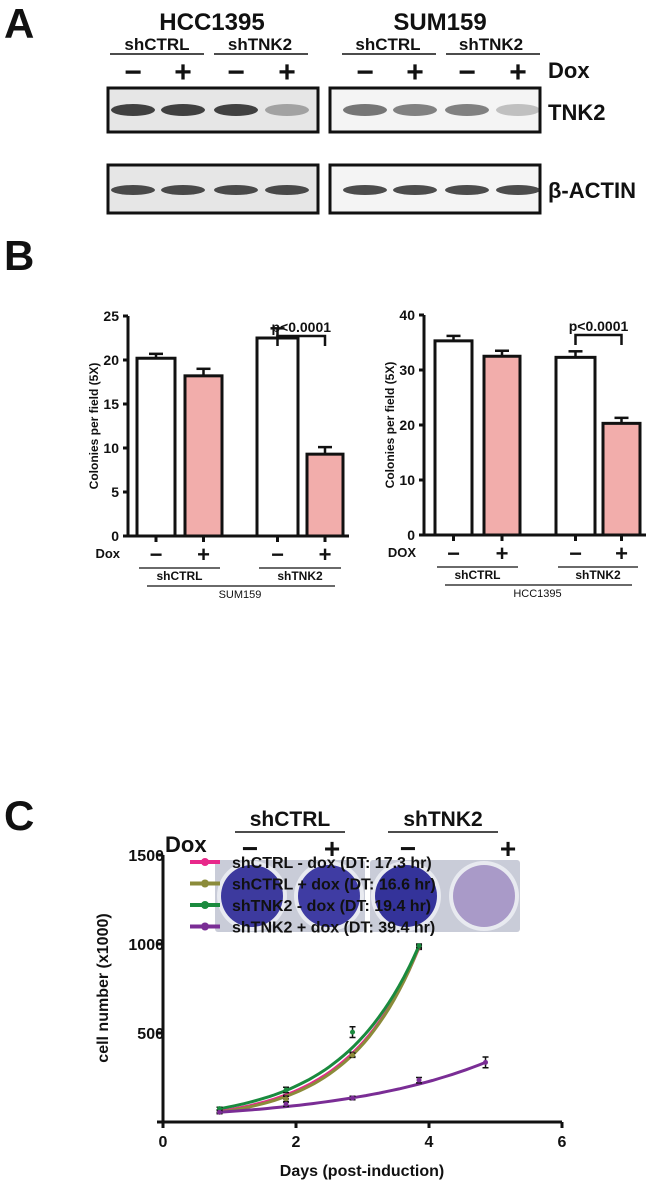 Image resolution: width=650 pixels, height=1184 pixels. Describe the element at coordinates (211, 22) in the screenshot. I see `cell-line-title: HCC1395` at that location.